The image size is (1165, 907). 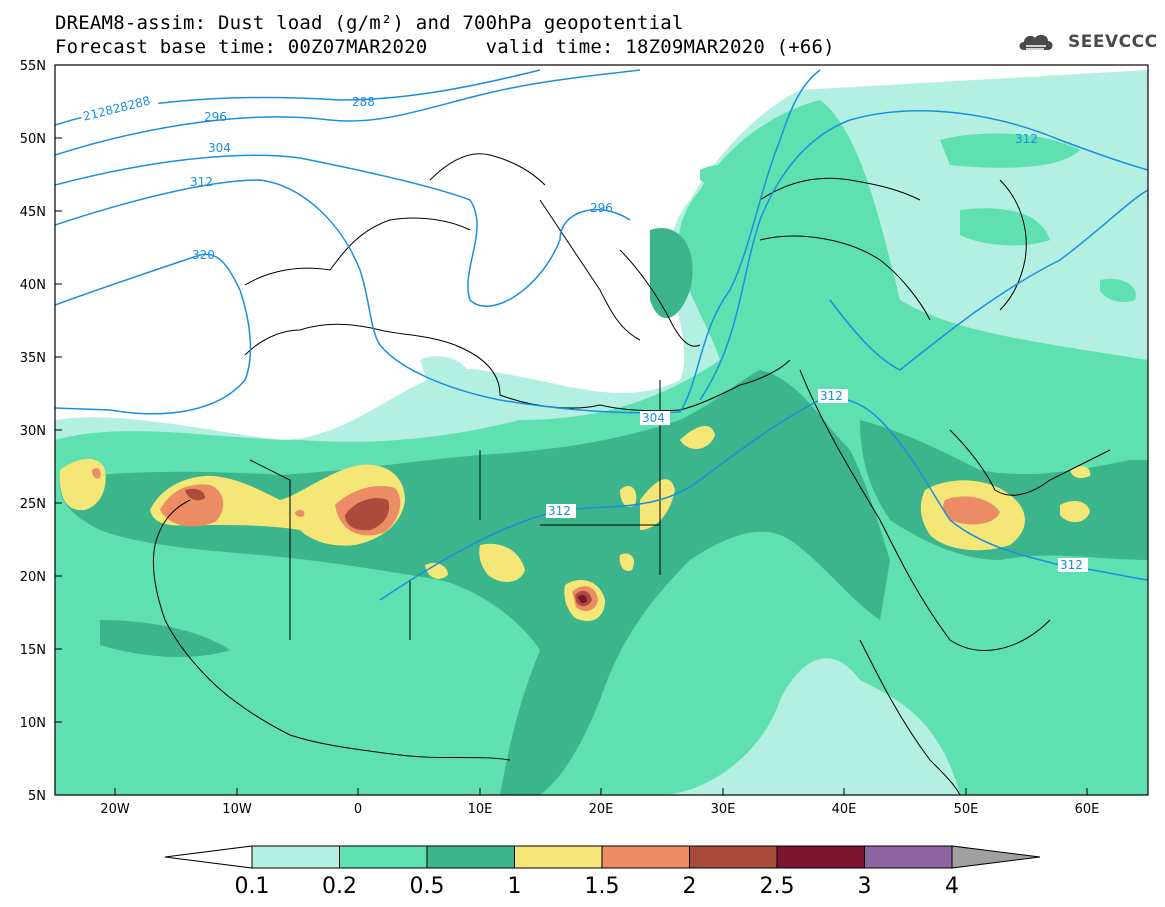 I want to click on lat-label: 45N, so click(x=33, y=212).